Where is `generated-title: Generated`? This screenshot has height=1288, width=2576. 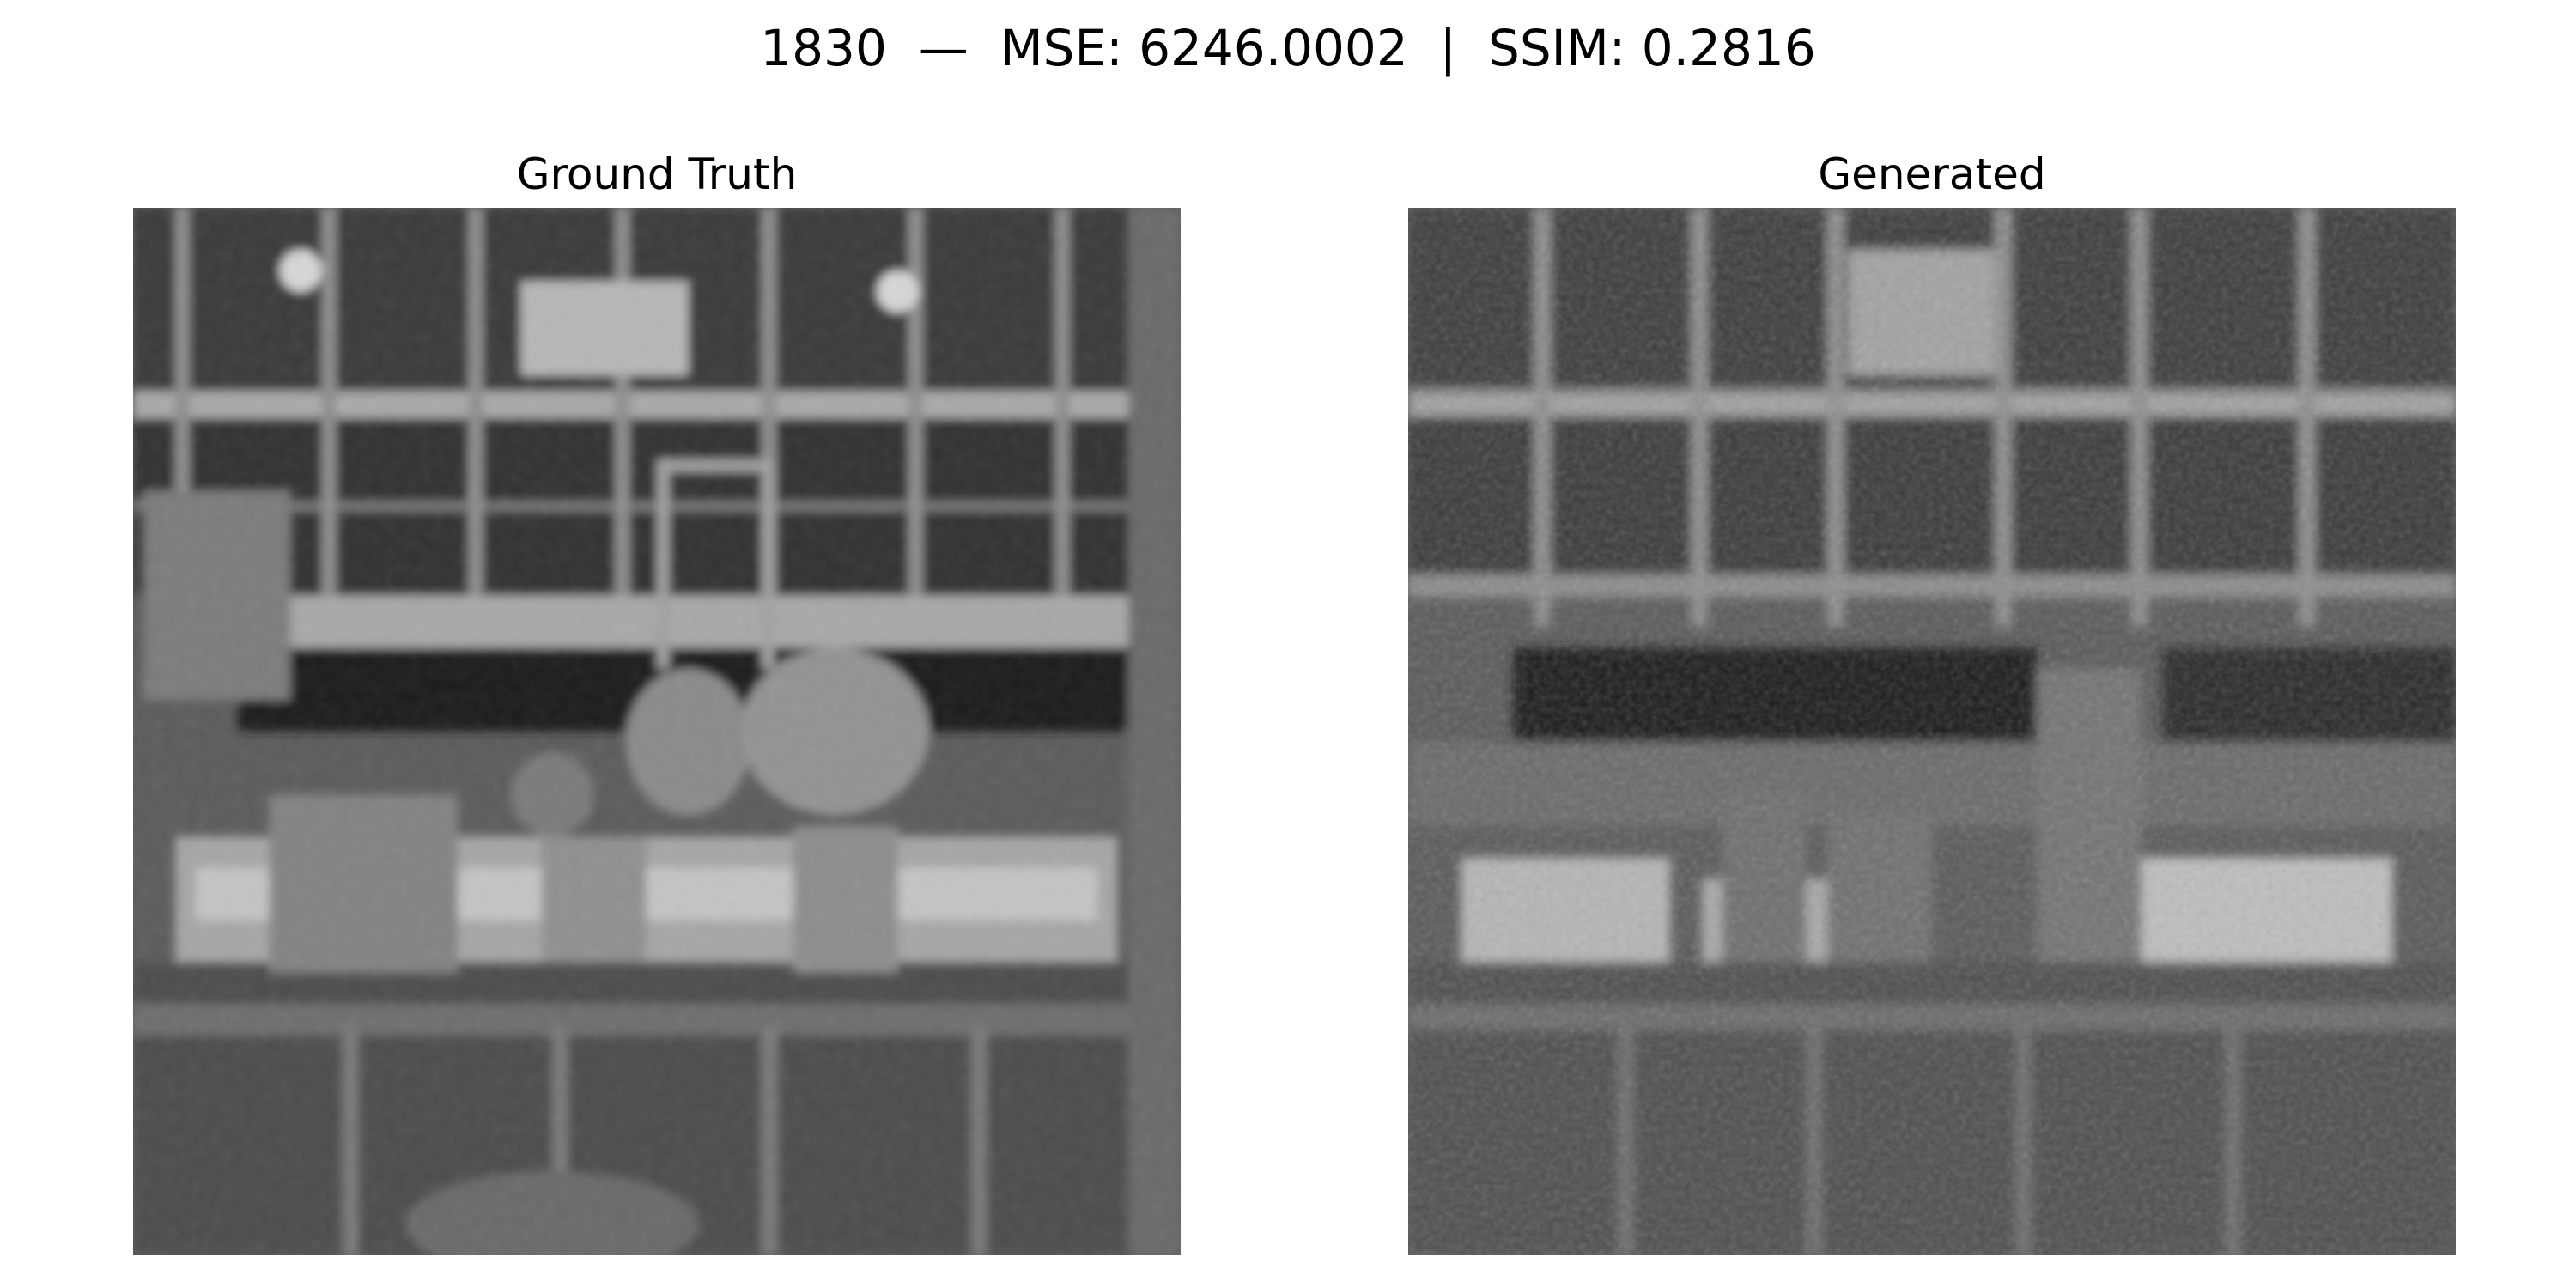
generated-title: Generated is located at coordinates (1932, 174).